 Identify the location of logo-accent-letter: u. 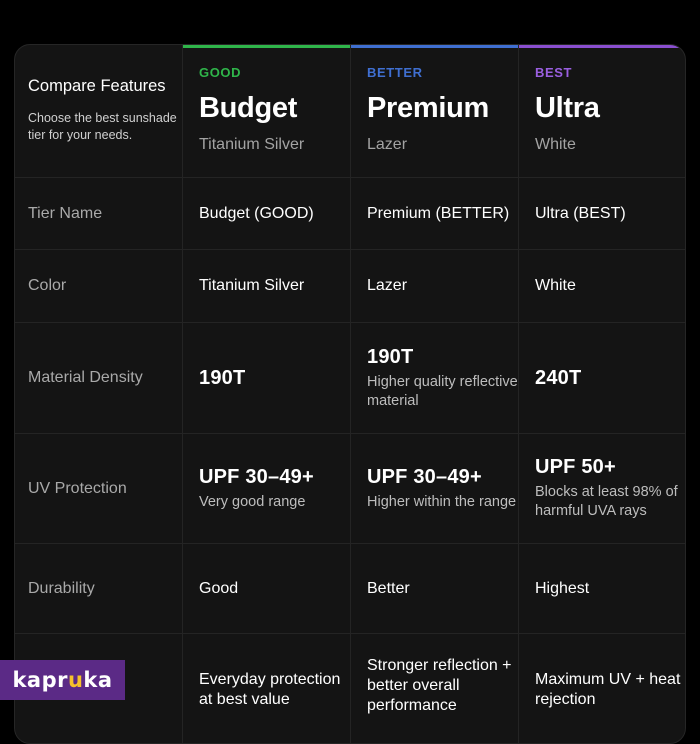
(75, 680).